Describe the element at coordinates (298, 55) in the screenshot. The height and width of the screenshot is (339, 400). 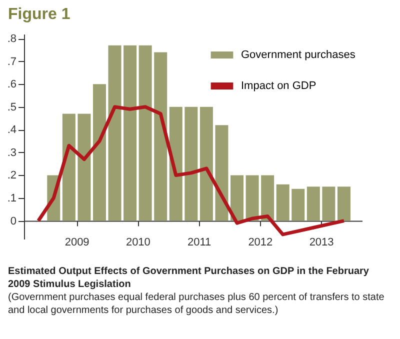
I see `legend-label: Government purchases` at that location.